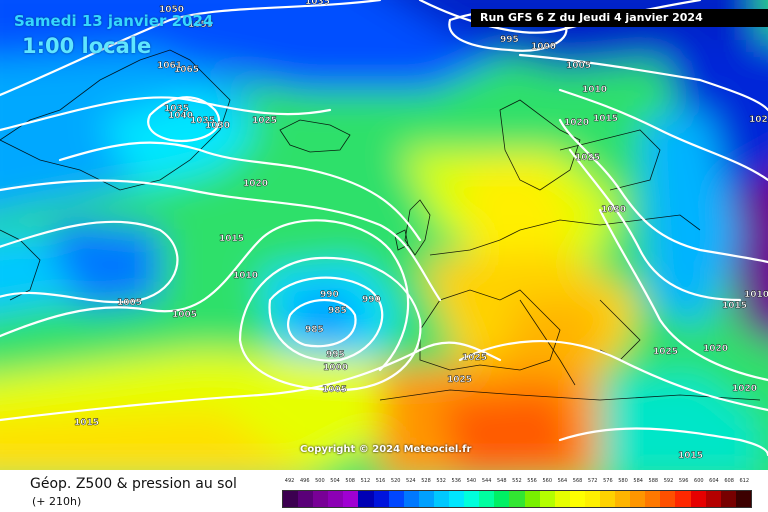  I want to click on scale-tick-label: 556, so click(532, 481).